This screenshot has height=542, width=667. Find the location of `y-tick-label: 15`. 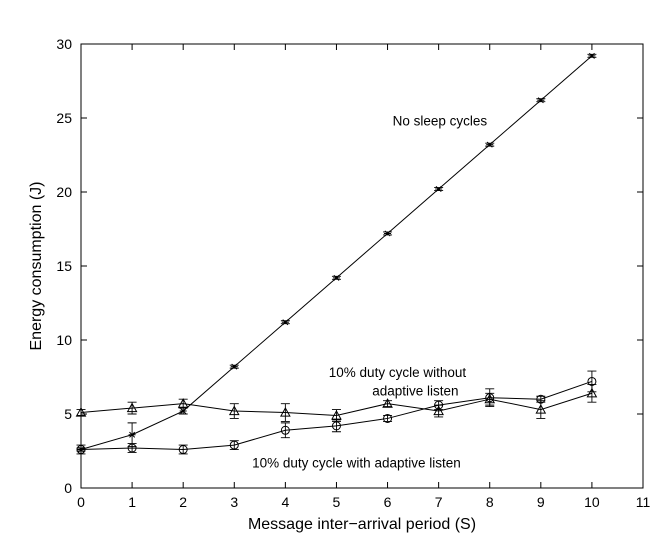

y-tick-label: 15 is located at coordinates (64, 266).